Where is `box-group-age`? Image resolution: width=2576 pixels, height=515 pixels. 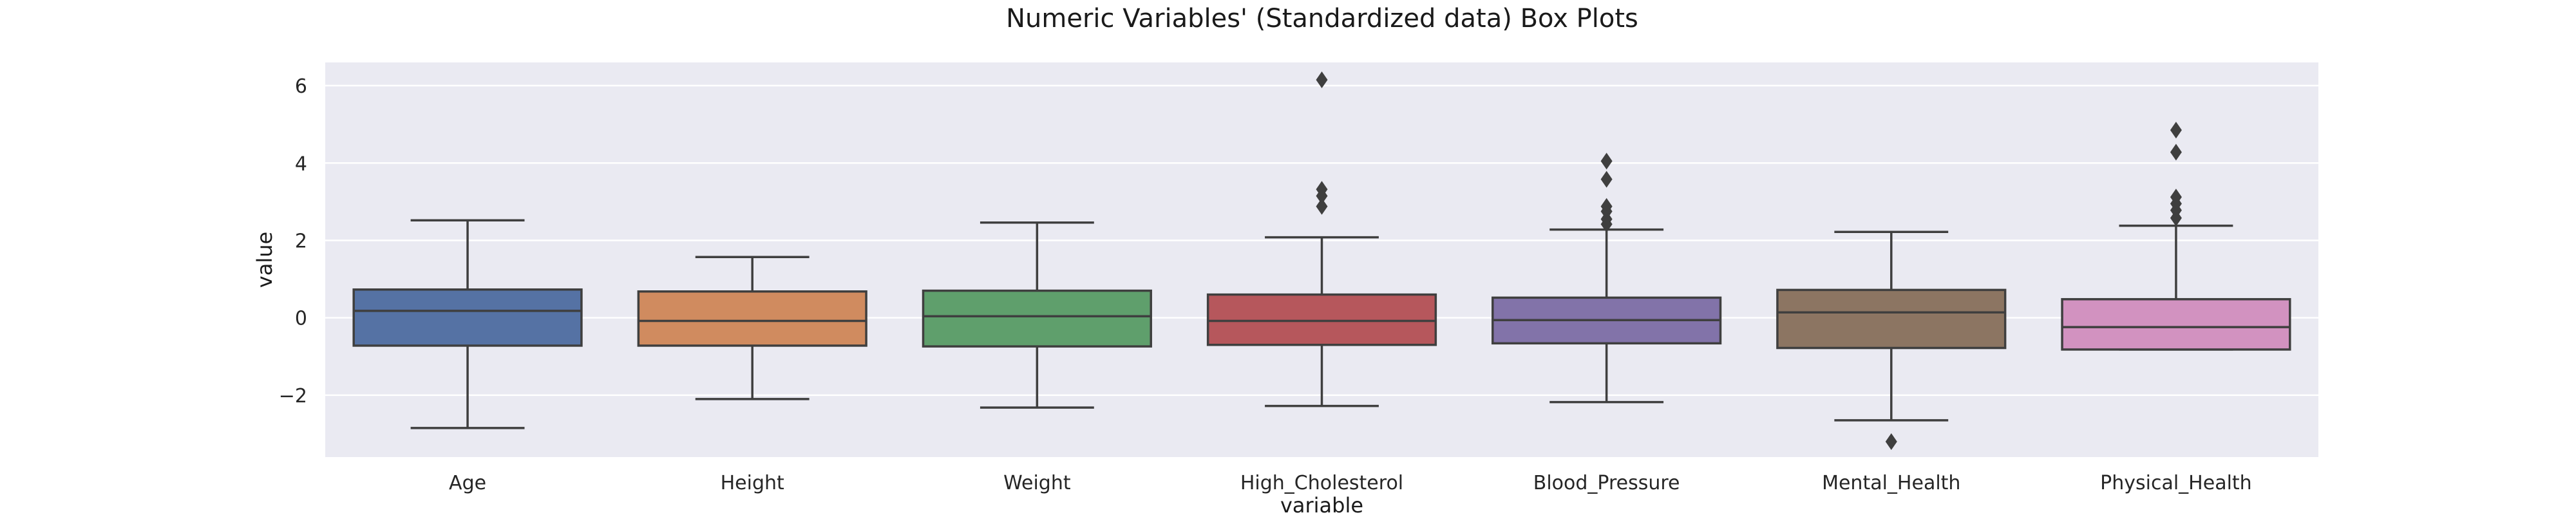
box-group-age is located at coordinates (467, 324).